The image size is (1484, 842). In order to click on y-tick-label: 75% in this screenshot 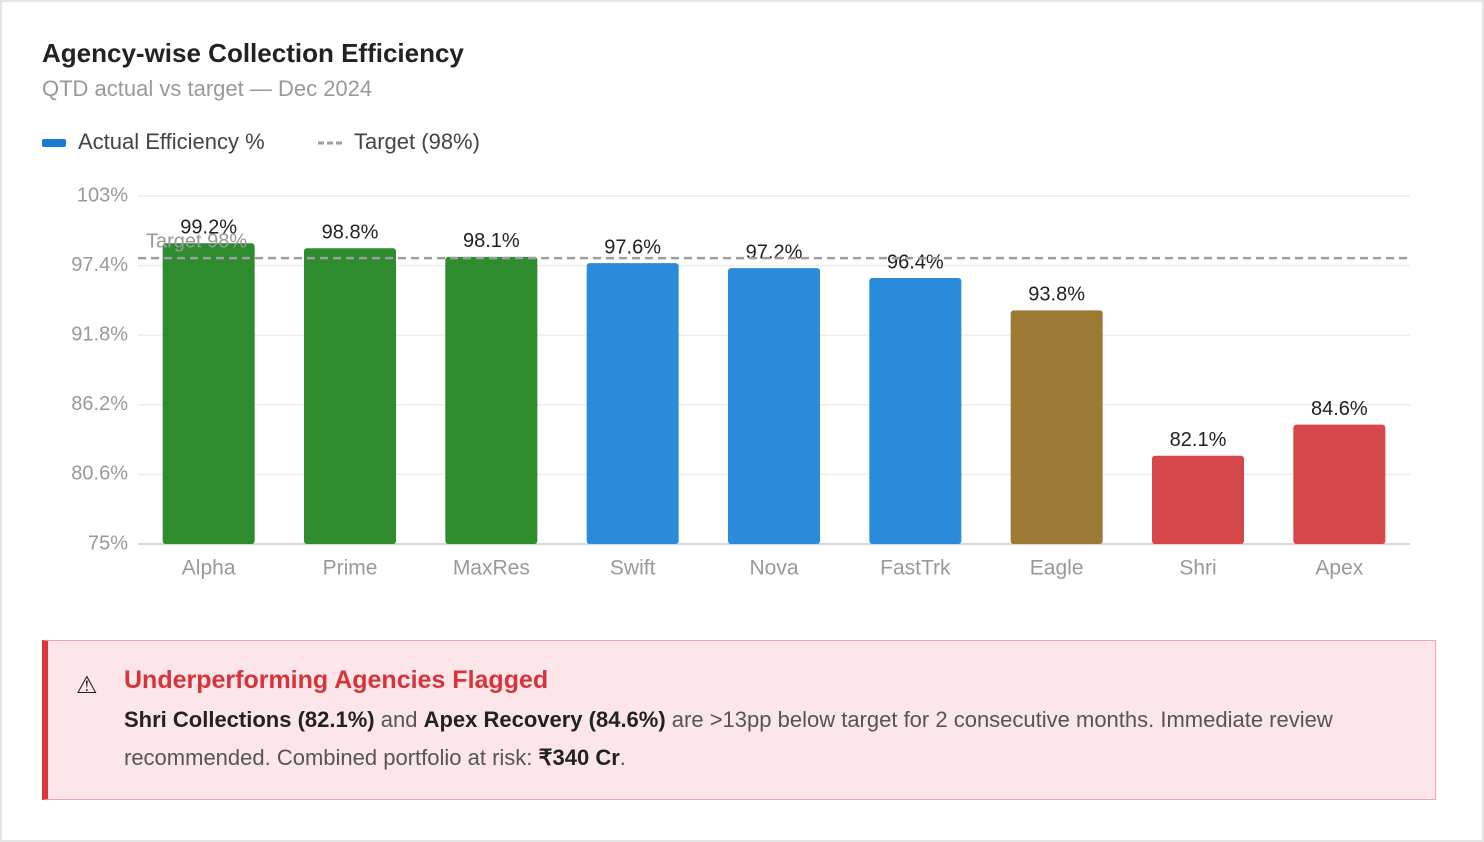, I will do `click(108, 543)`.